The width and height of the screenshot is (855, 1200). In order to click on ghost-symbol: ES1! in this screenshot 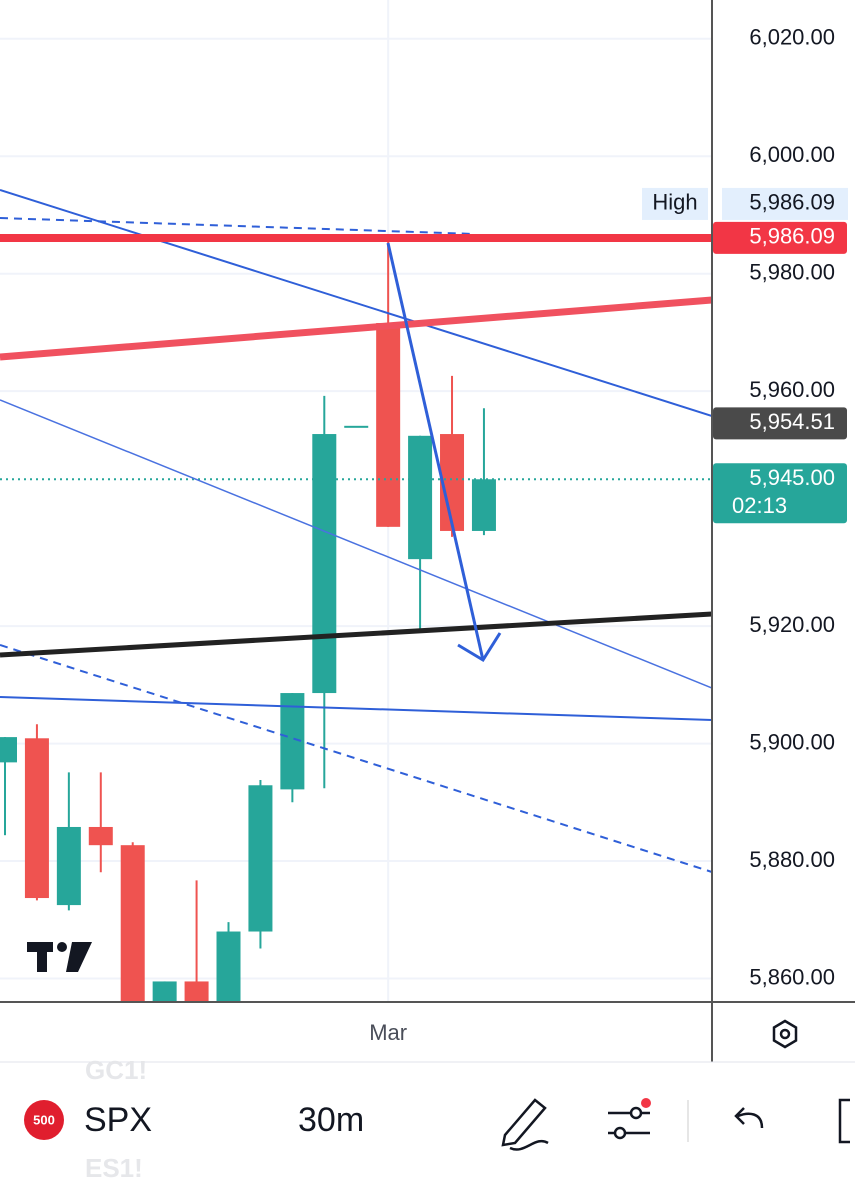, I will do `click(114, 1168)`.